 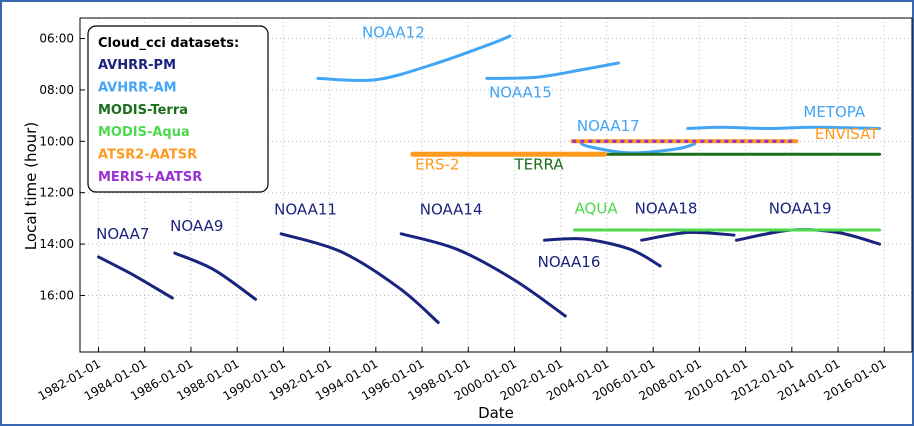 I want to click on satellite-label-noaa19: NOAA19, so click(x=800, y=208).